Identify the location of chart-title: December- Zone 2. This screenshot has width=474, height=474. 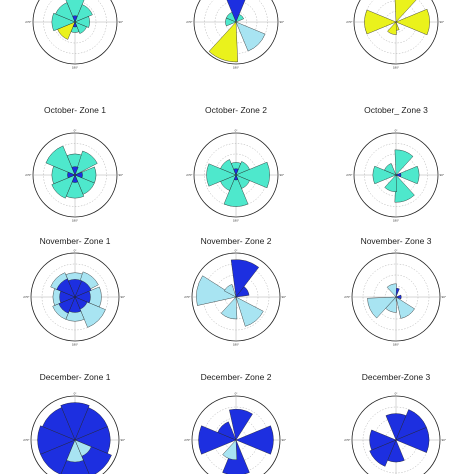
(236, 377).